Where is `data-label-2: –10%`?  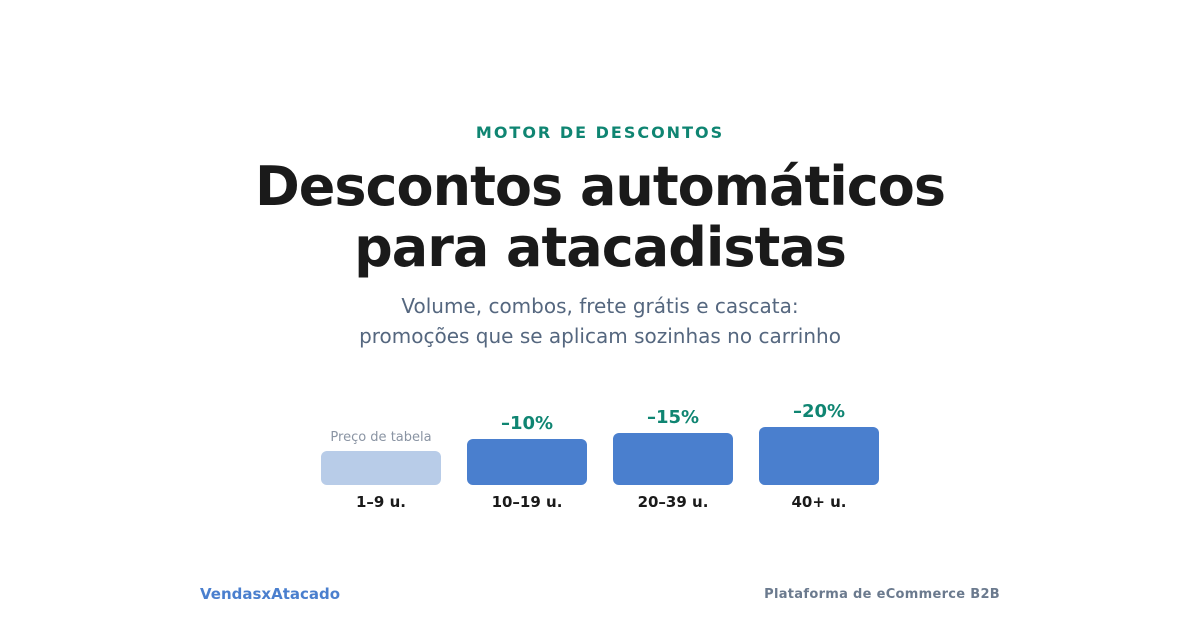 data-label-2: –10% is located at coordinates (527, 423).